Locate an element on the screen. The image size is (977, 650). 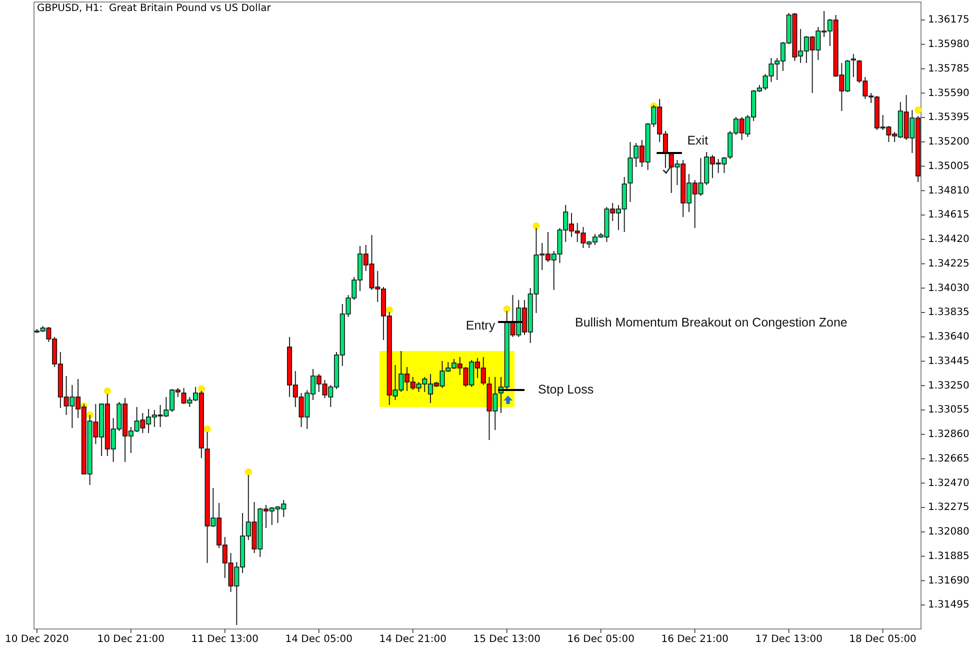
y-tick-label: 1.33640 is located at coordinates (949, 337).